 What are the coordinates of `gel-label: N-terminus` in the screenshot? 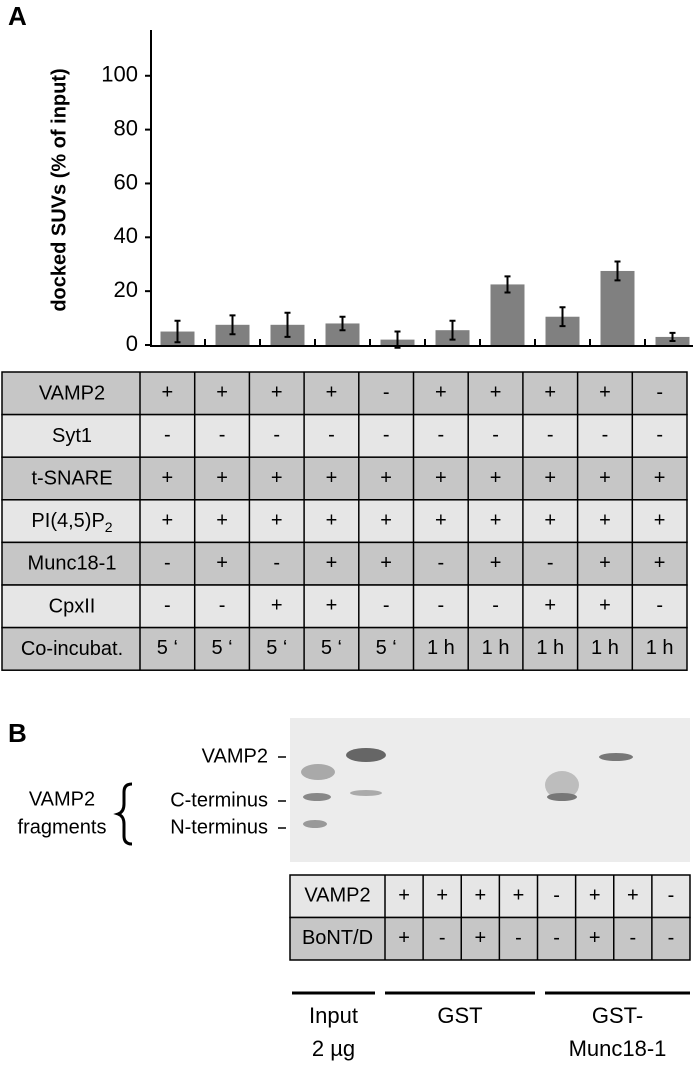 It's located at (219, 827).